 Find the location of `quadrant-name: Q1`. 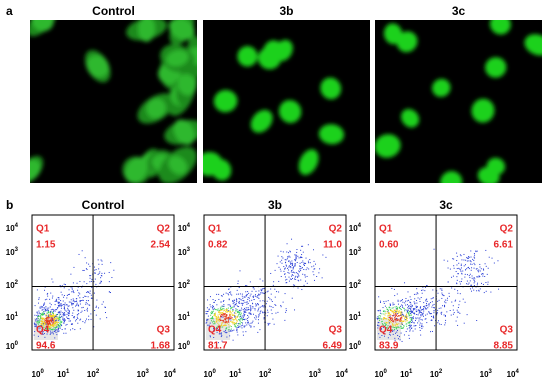

quadrant-name: Q1 is located at coordinates (215, 229).